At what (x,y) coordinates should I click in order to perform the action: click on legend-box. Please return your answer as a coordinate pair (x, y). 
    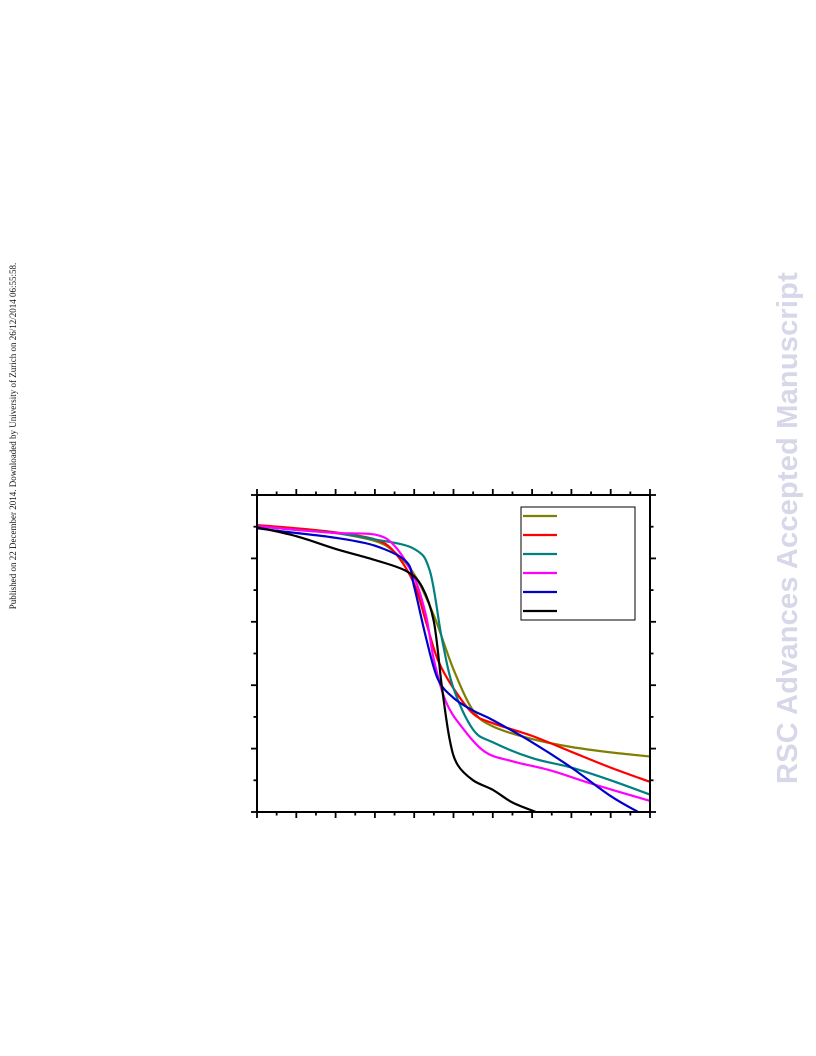
    Looking at the image, I should click on (578, 563).